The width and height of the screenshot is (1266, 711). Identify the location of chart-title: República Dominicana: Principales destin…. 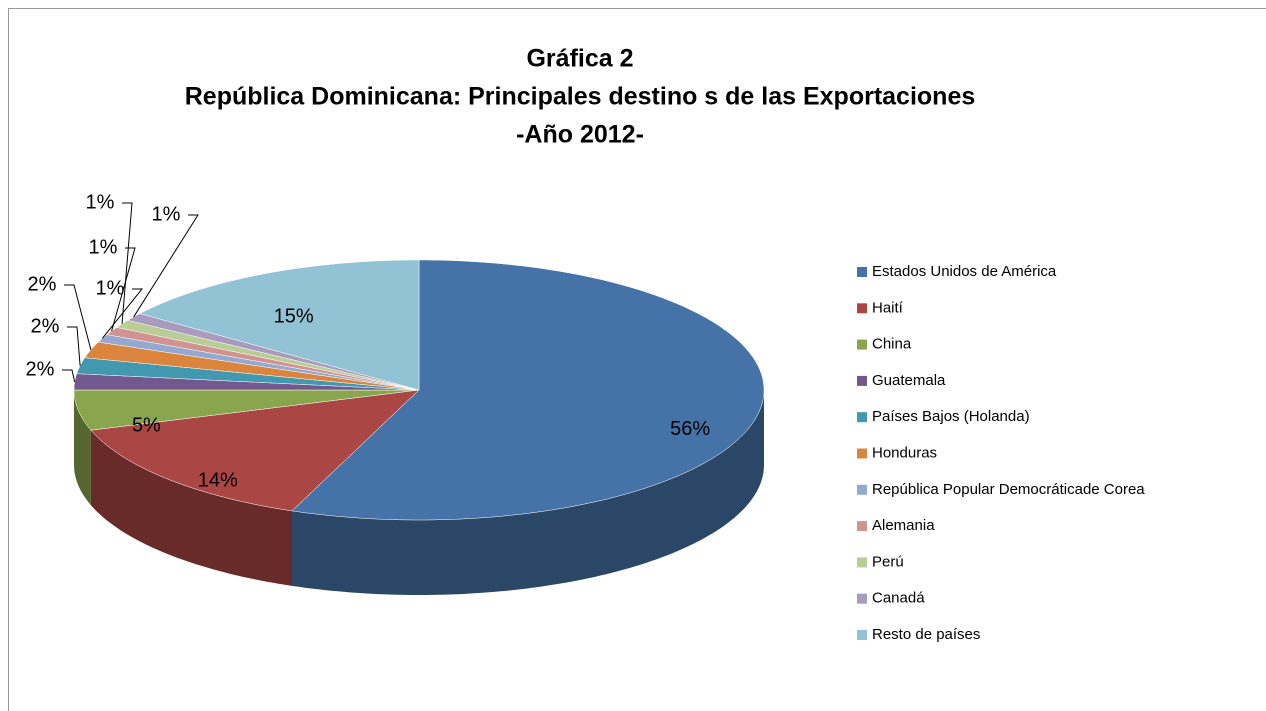
(580, 97).